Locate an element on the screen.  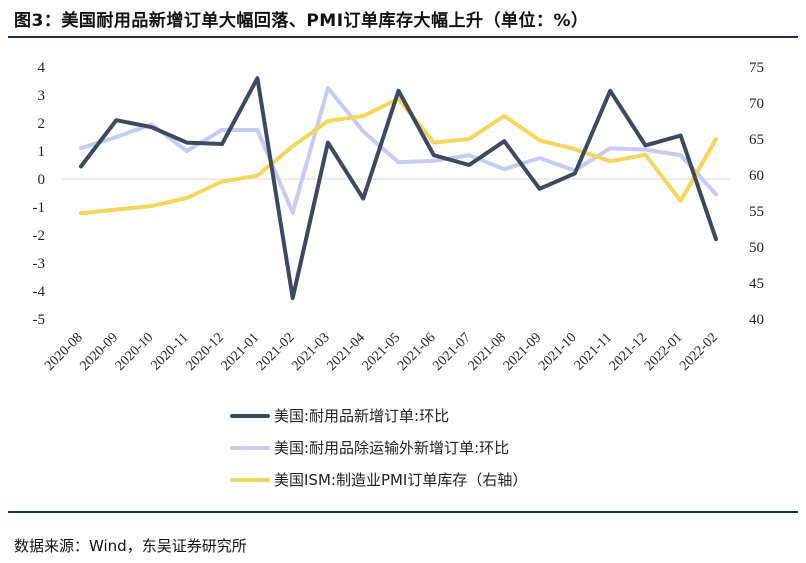
right-tick-label: 65 is located at coordinates (756, 140).